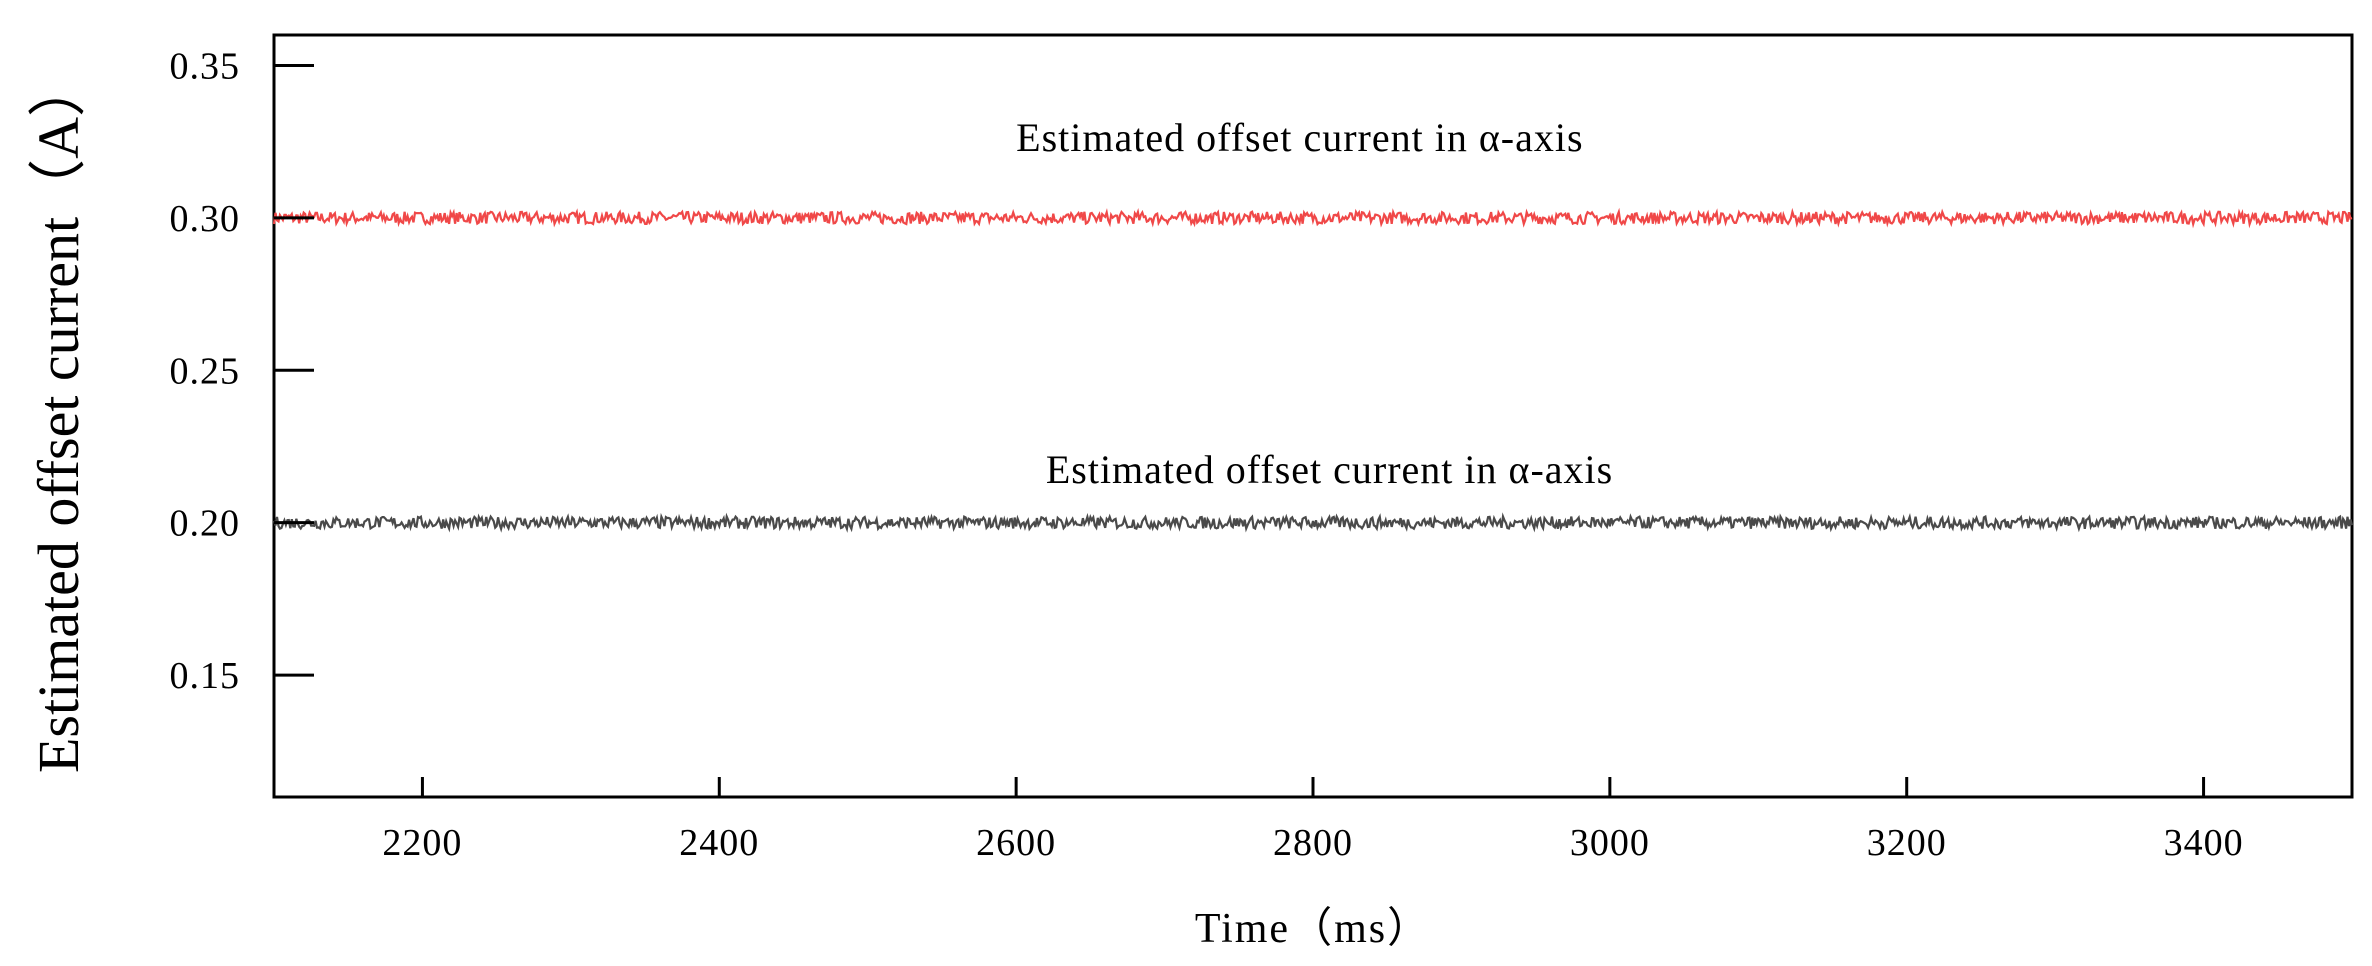 This screenshot has height=966, width=2372. What do you see at coordinates (1312, 820) in the screenshot?
I see `x-axis: 2200 2400 2600 2800 3000 3200 3400` at bounding box center [1312, 820].